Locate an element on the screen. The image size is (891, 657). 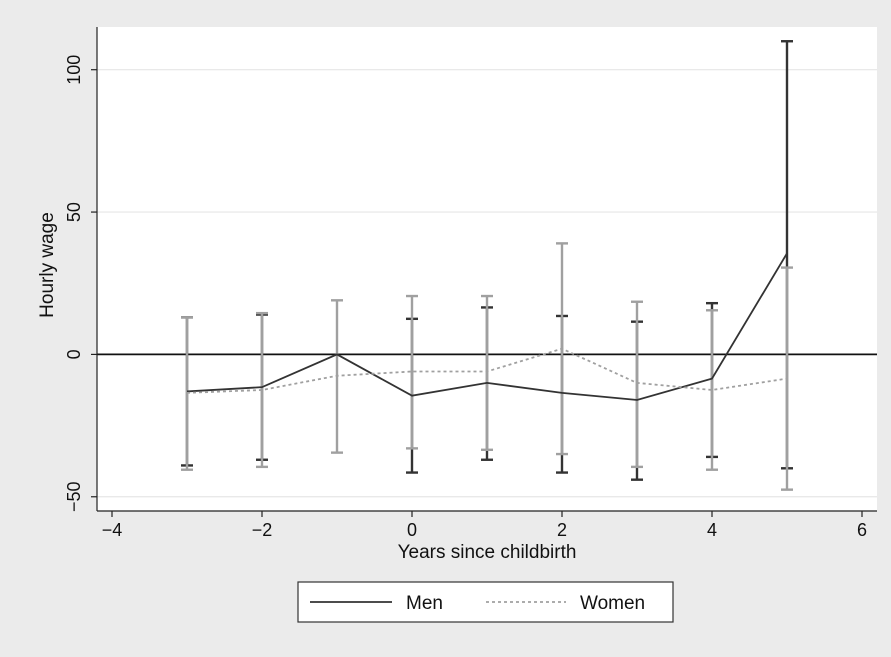
y-tick-label: −50 is located at coordinates (74, 496).